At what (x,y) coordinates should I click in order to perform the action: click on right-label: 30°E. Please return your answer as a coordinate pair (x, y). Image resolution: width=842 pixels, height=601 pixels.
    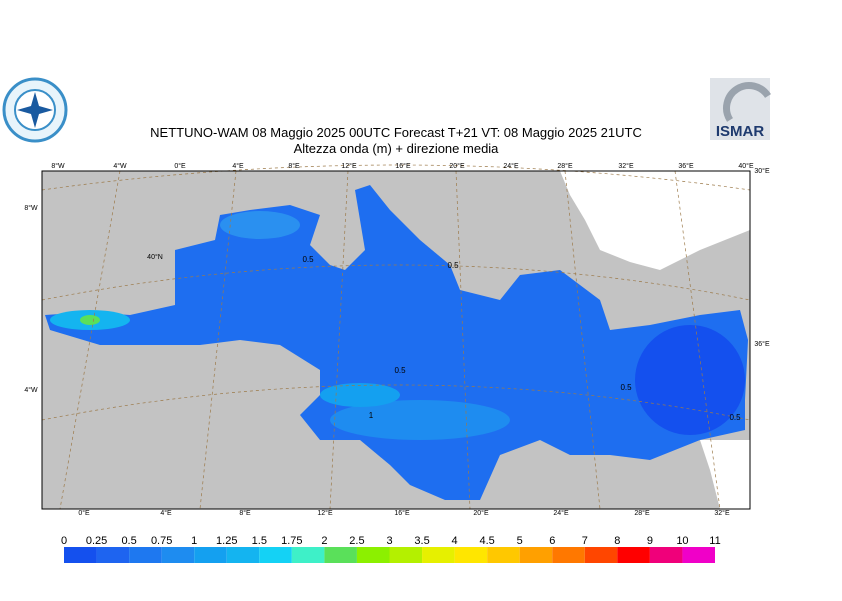
    Looking at the image, I should click on (762, 171).